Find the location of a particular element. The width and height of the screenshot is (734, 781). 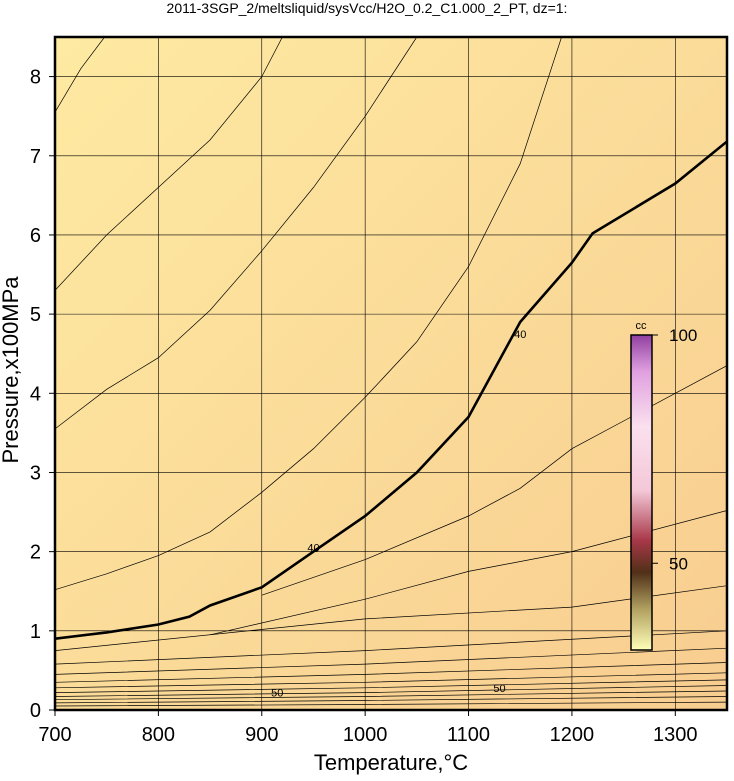

colorbar is located at coordinates (641, 492).